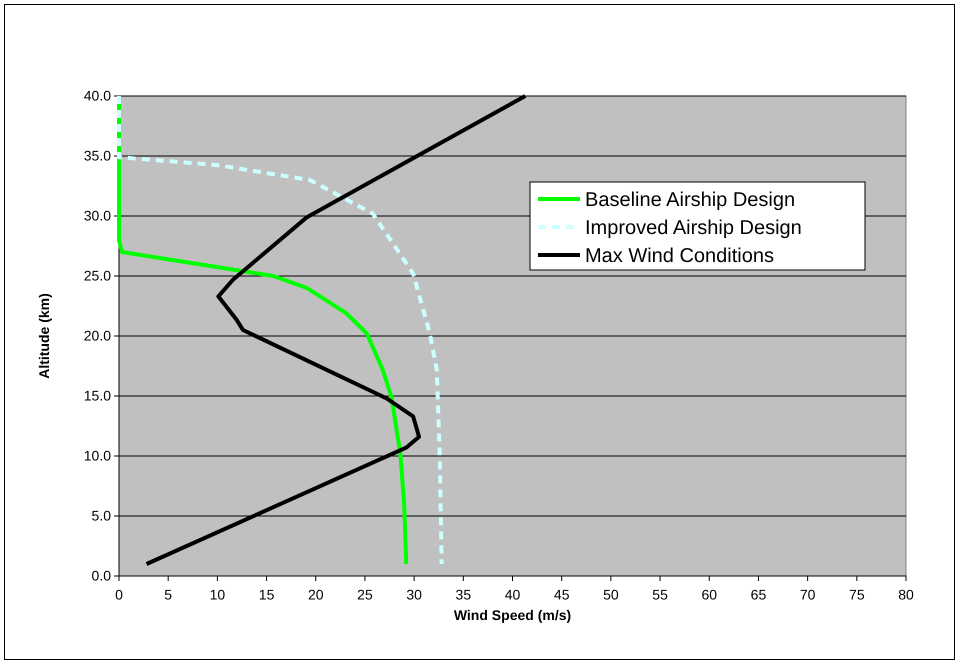  Describe the element at coordinates (316, 594) in the screenshot. I see `x-tick-label: 20` at that location.